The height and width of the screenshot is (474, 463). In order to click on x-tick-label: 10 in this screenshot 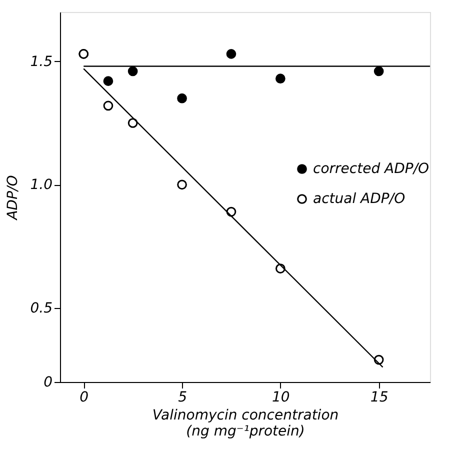, I will do `click(281, 398)`.